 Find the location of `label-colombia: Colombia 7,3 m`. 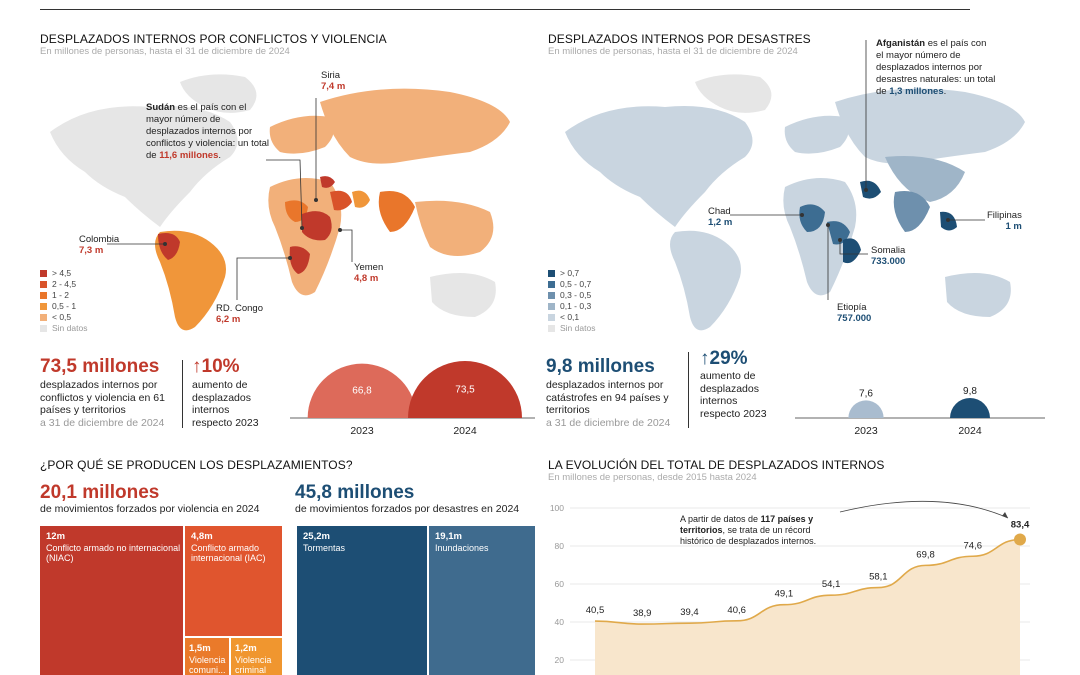

label-colombia: Colombia 7,3 m is located at coordinates (99, 245).